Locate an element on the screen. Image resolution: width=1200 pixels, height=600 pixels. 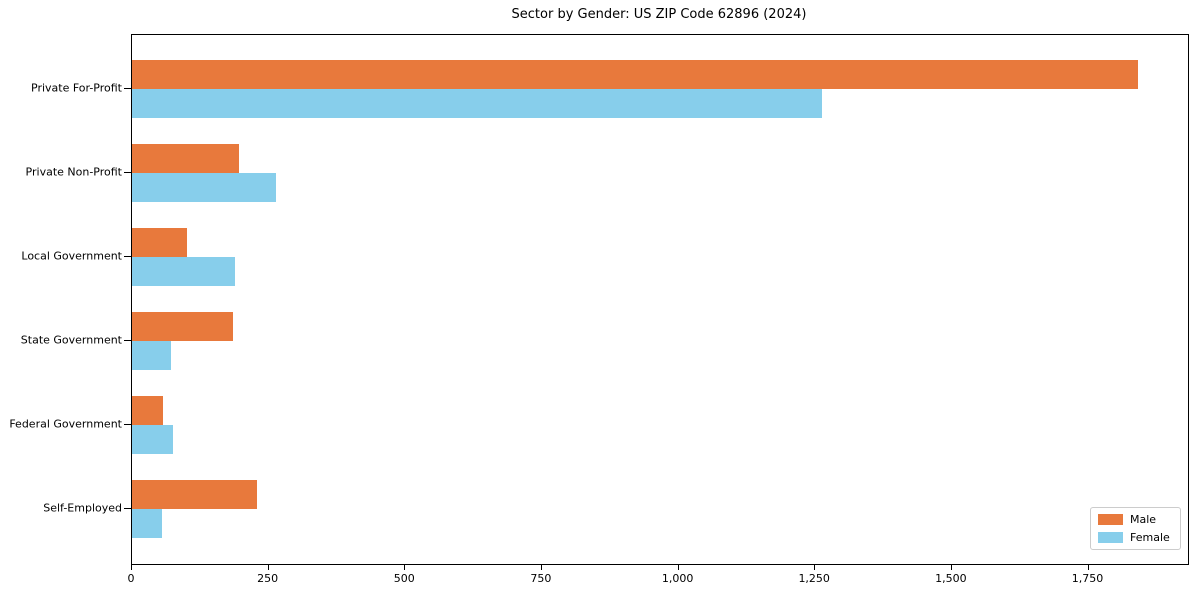
legend-entry-male: Male is located at coordinates (1134, 519).